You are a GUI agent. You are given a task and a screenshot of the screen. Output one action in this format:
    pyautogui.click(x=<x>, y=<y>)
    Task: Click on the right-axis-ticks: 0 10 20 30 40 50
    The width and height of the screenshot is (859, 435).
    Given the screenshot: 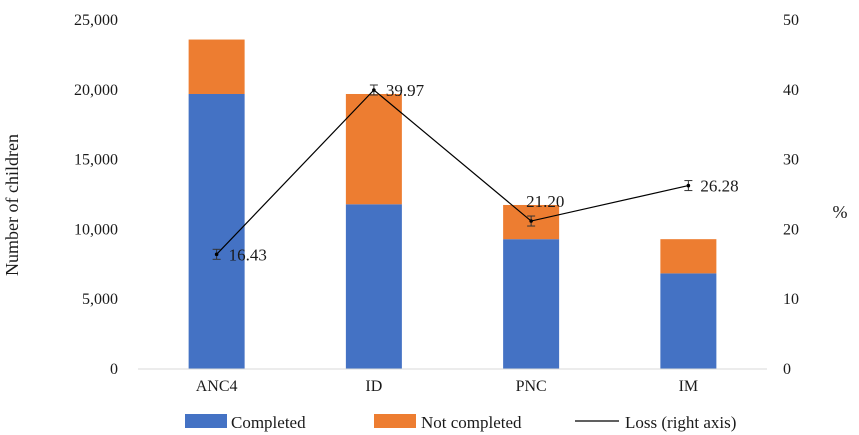 What is the action you would take?
    pyautogui.click(x=791, y=195)
    